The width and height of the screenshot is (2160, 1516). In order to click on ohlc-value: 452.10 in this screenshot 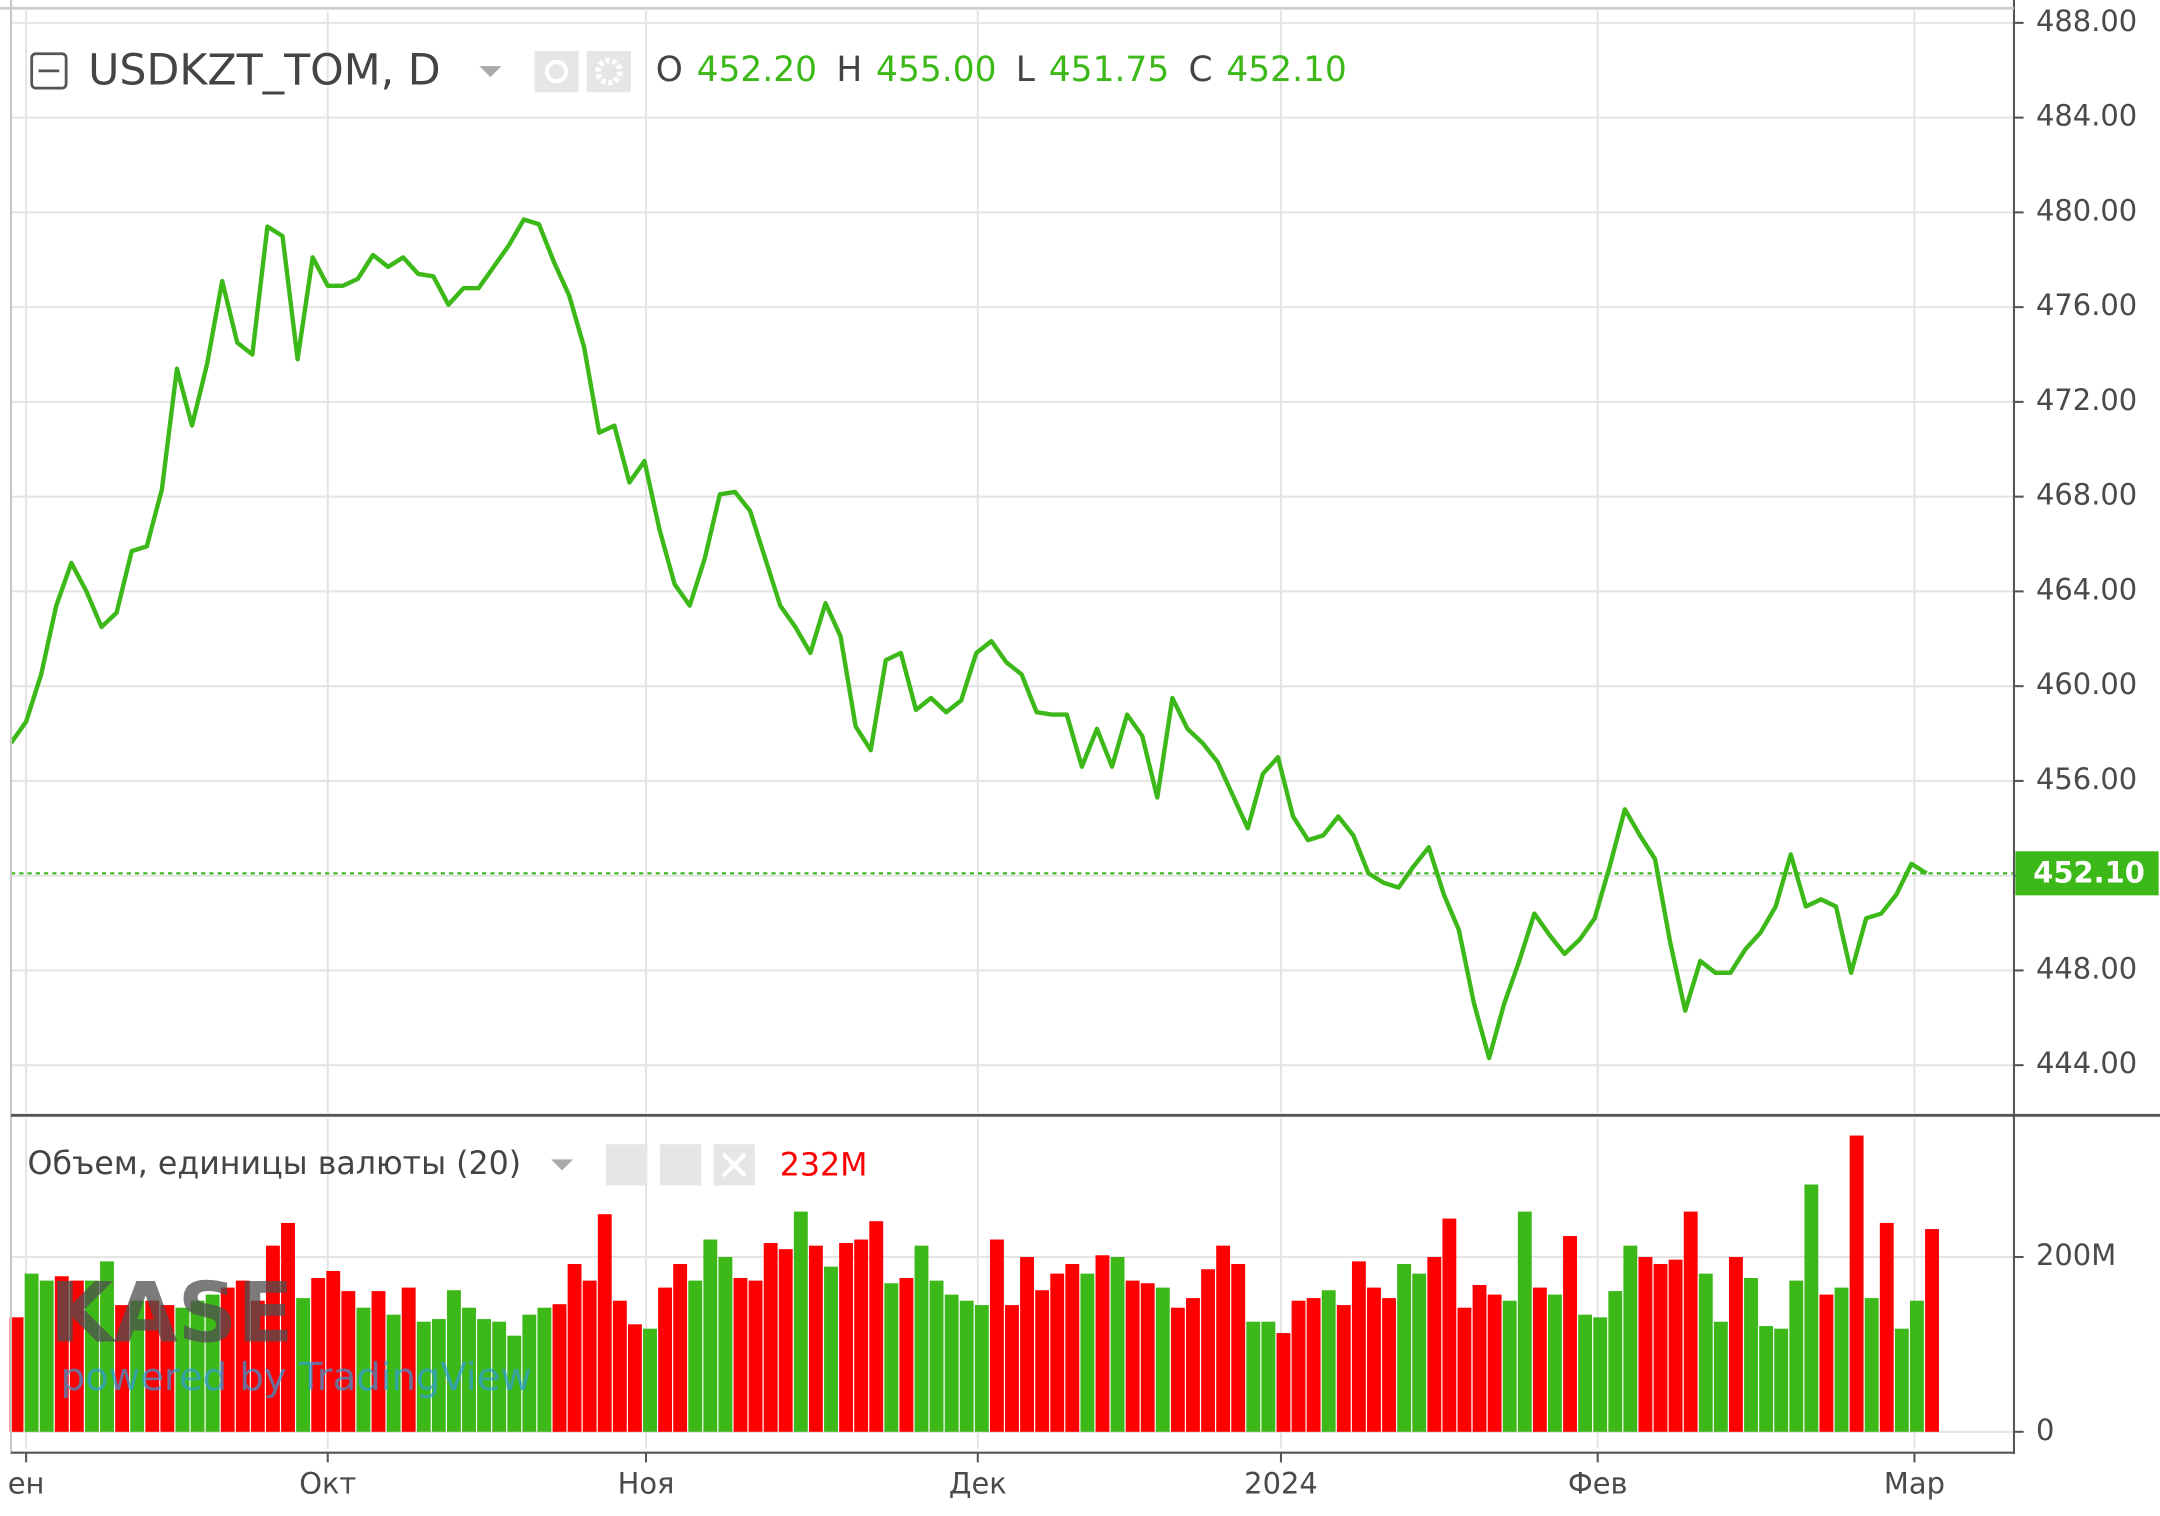, I will do `click(1286, 70)`.